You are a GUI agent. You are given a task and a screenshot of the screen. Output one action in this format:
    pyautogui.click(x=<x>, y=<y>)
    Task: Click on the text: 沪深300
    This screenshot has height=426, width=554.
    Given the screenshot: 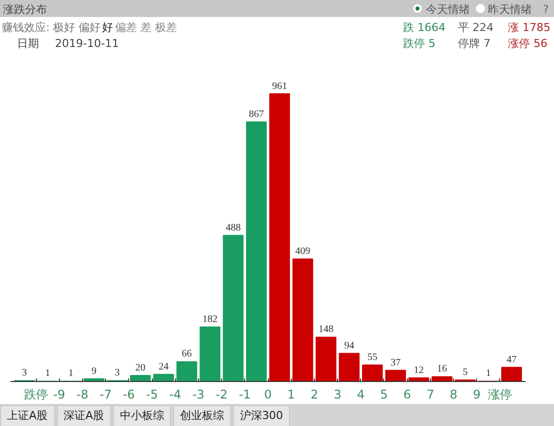 What is the action you would take?
    pyautogui.click(x=261, y=415)
    